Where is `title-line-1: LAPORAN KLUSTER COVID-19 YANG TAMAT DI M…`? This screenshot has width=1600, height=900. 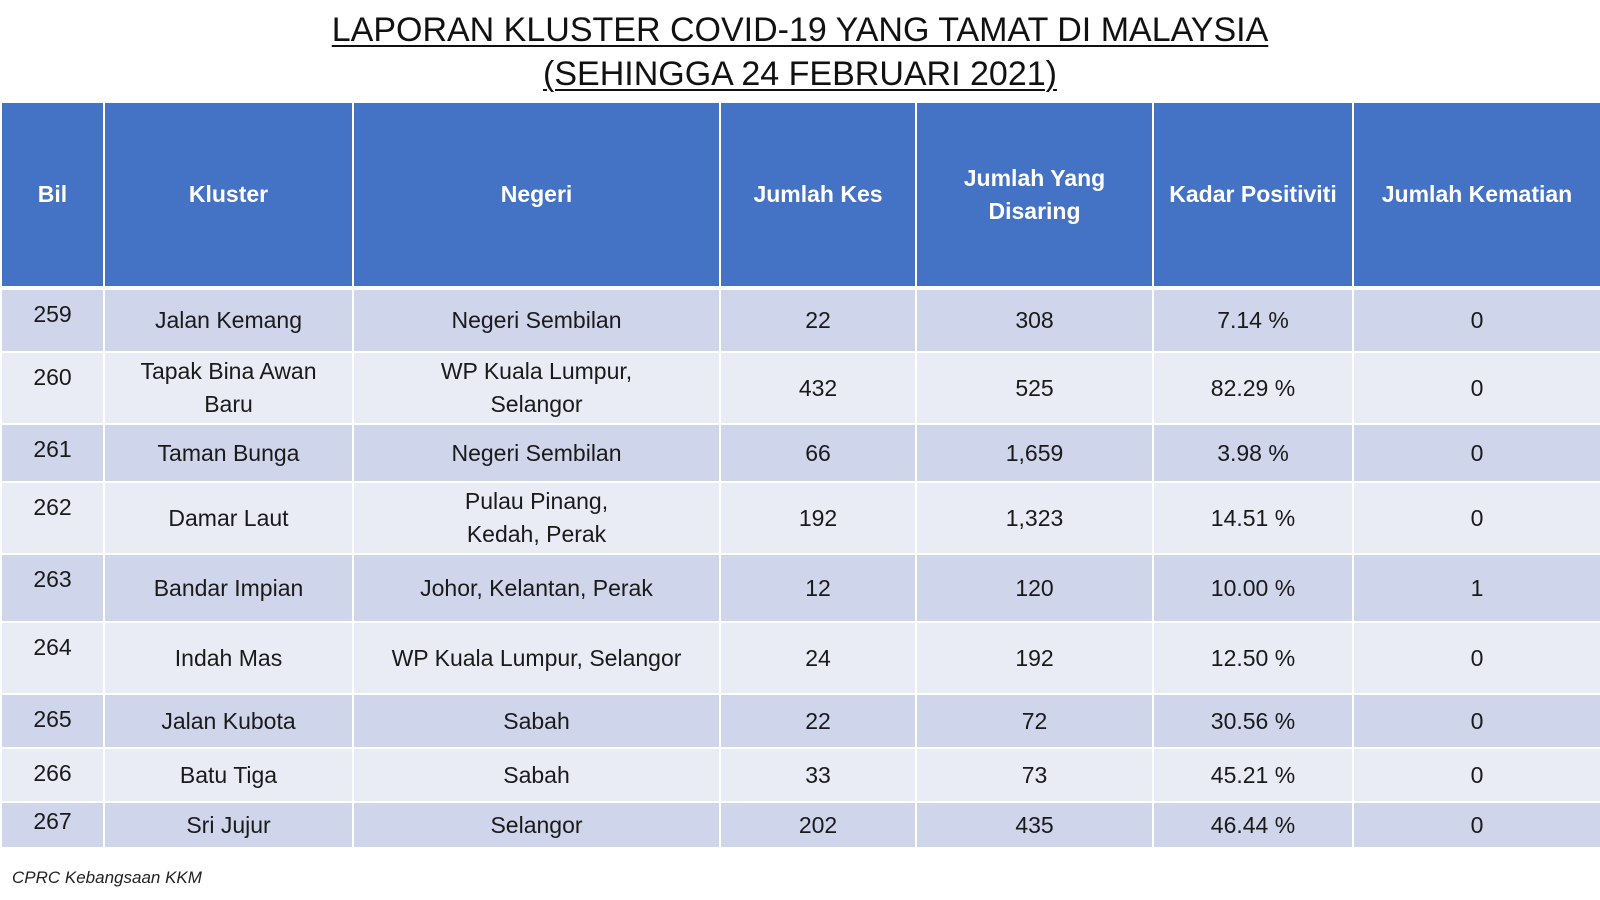 title-line-1: LAPORAN KLUSTER COVID-19 YANG TAMAT DI M… is located at coordinates (800, 30).